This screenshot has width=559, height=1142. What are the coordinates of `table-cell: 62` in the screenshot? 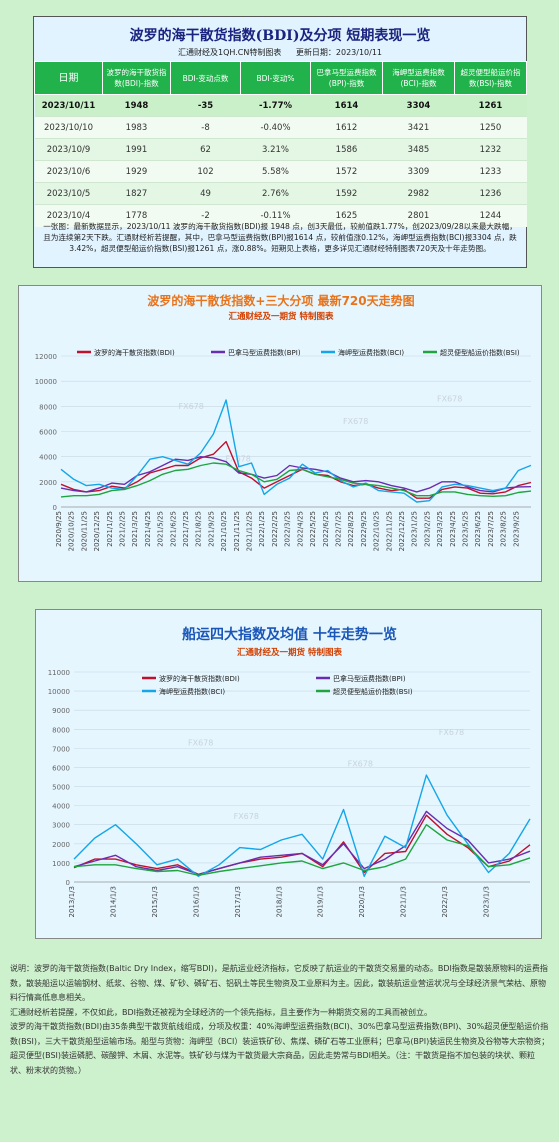 It's located at (205, 149).